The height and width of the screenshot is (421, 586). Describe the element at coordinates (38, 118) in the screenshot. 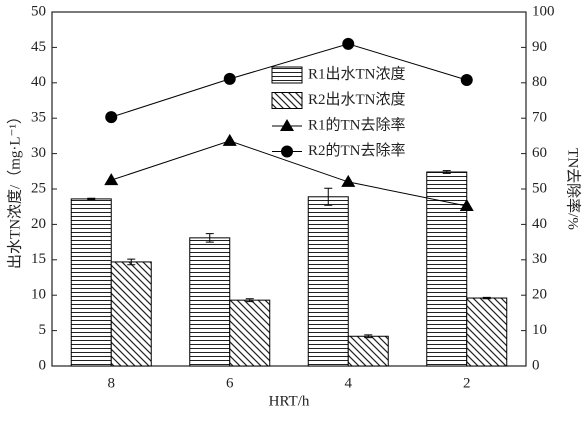

I see `y-tick-label: 35` at that location.